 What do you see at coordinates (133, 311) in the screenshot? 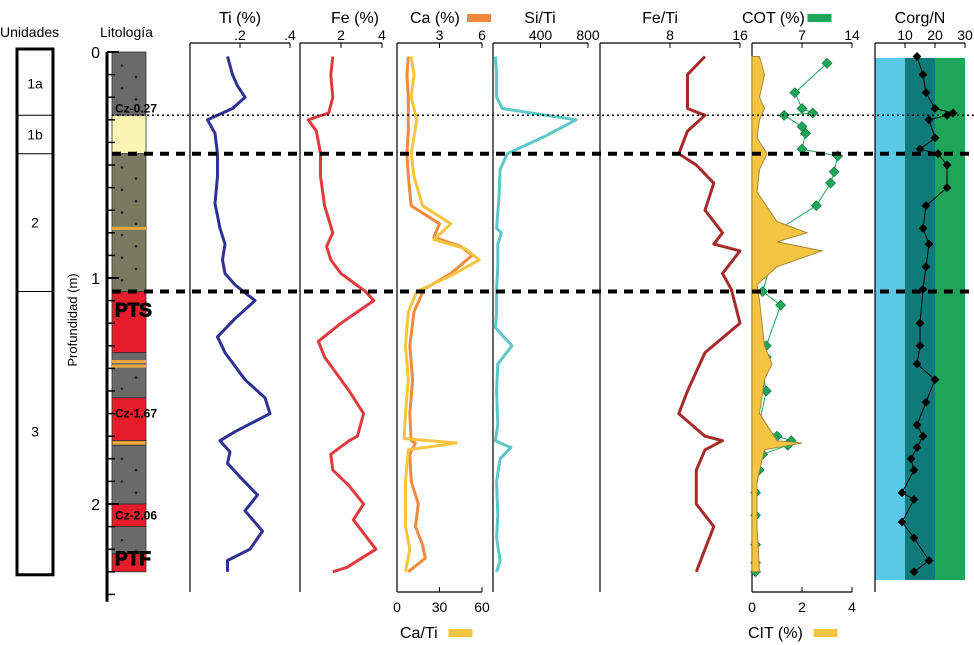
I see `lithology-label-PTS: PTS` at bounding box center [133, 311].